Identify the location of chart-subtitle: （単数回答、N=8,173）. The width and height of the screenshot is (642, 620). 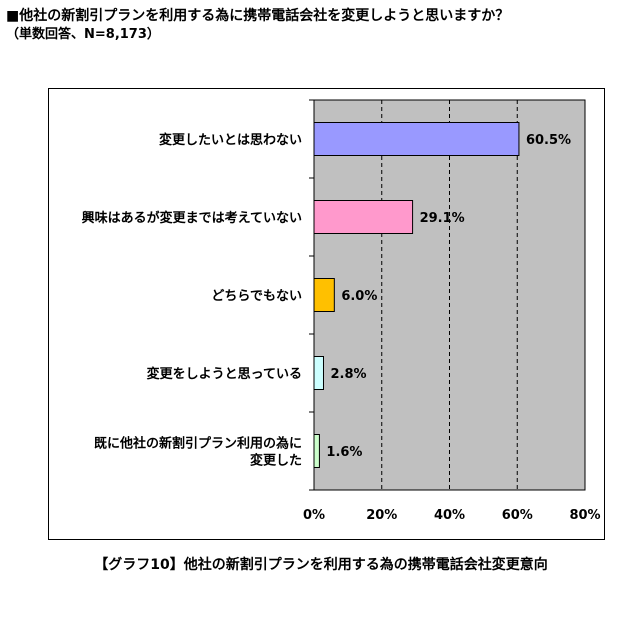
(83, 34).